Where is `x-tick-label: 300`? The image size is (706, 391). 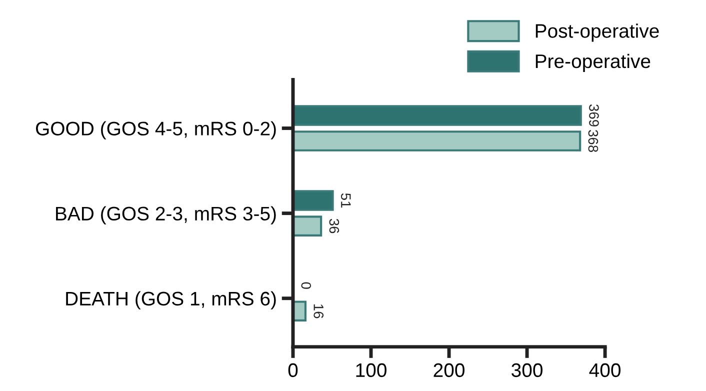
x-tick-label: 300 is located at coordinates (527, 370).